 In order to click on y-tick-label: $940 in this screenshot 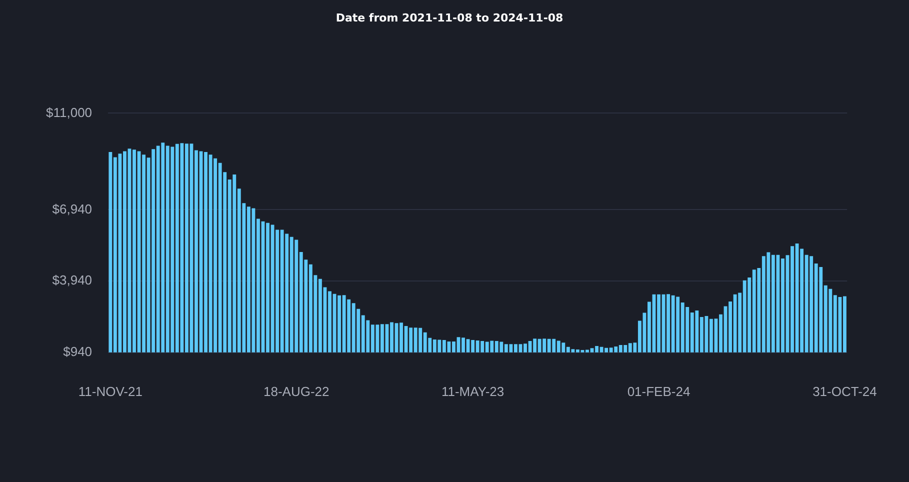, I will do `click(77, 351)`.